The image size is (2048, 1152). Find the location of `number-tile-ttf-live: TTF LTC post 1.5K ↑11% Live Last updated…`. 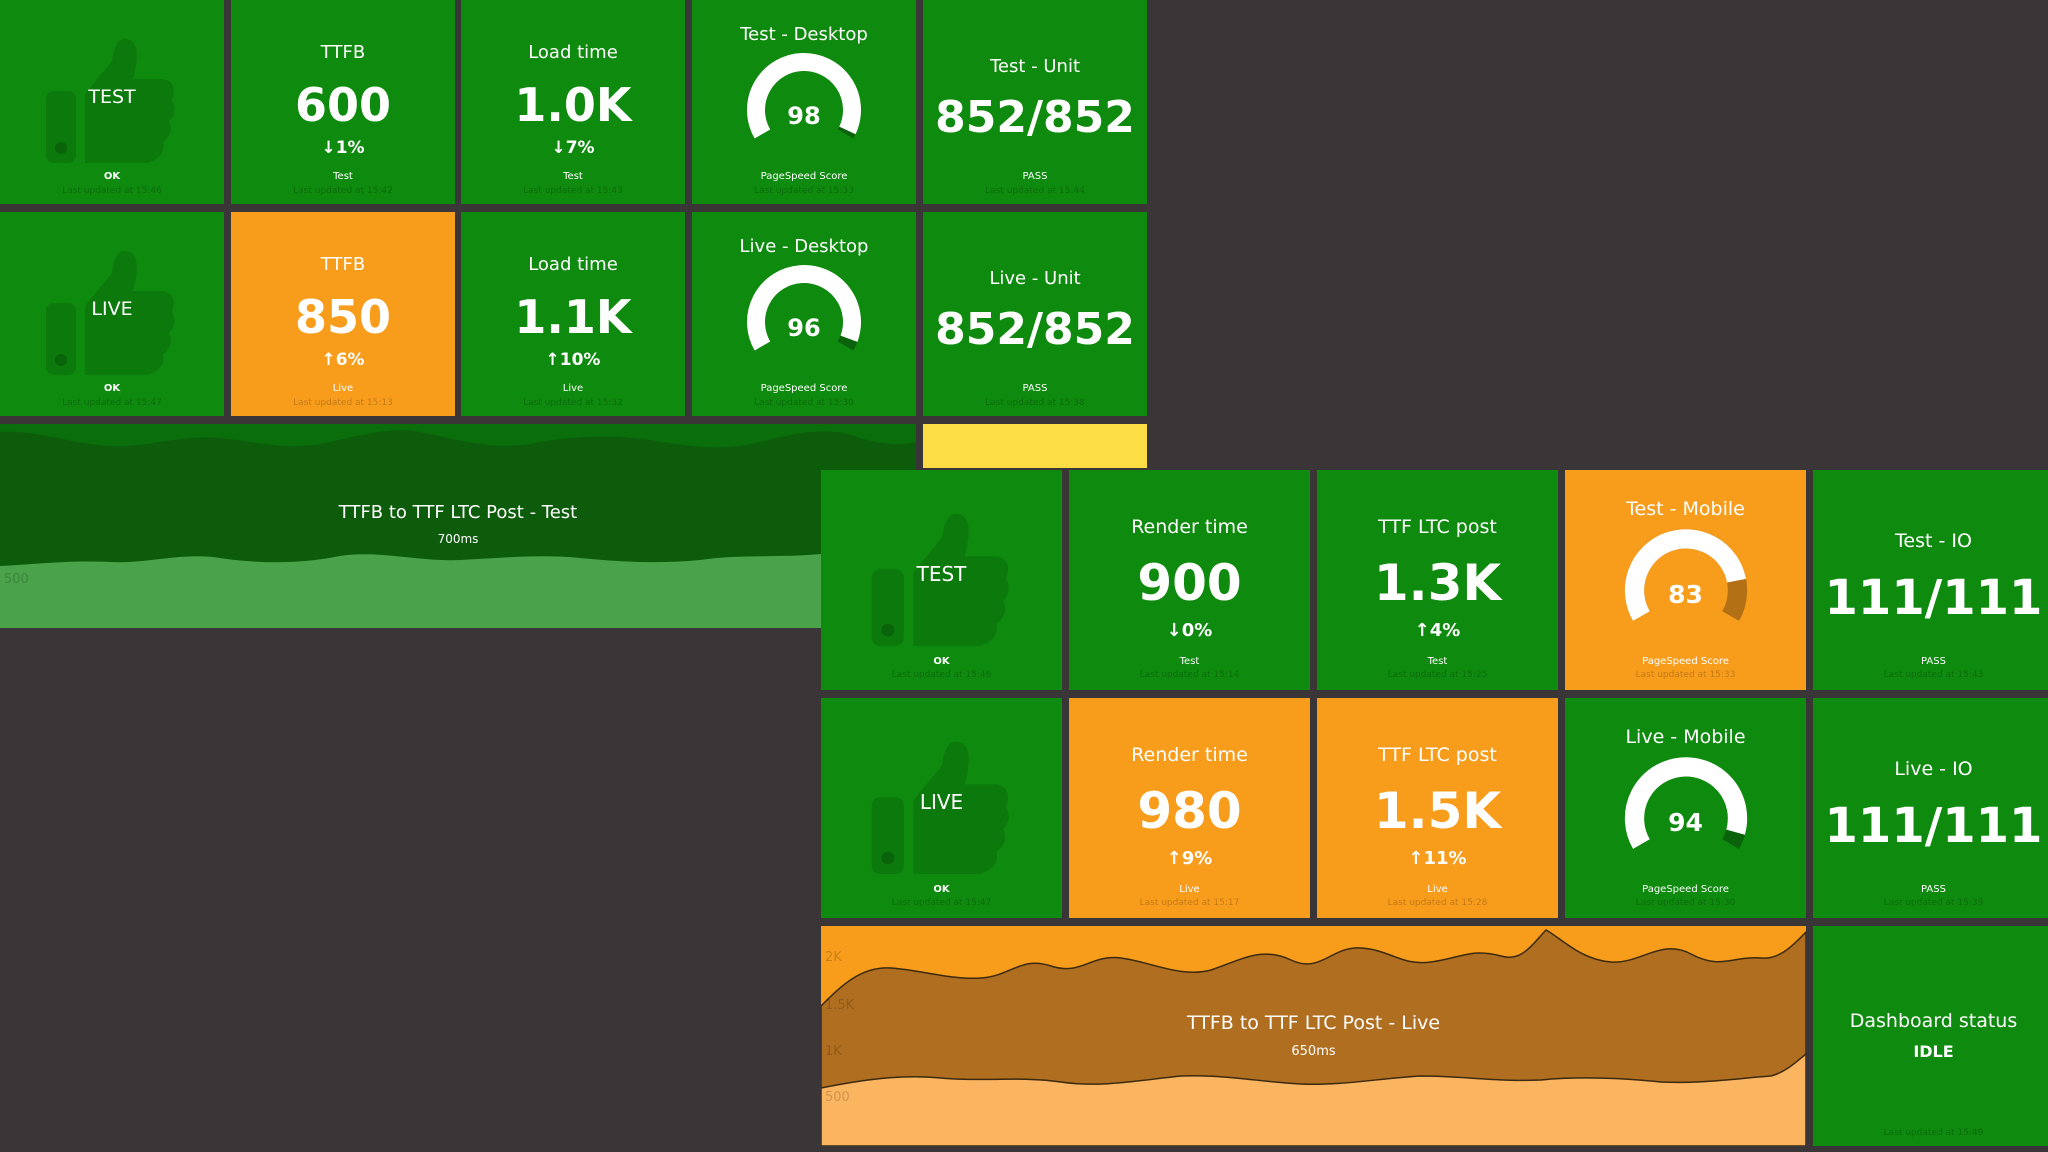

number-tile-ttf-live: TTF LTC post 1.5K ↑11% Live Last updated… is located at coordinates (1437, 808).